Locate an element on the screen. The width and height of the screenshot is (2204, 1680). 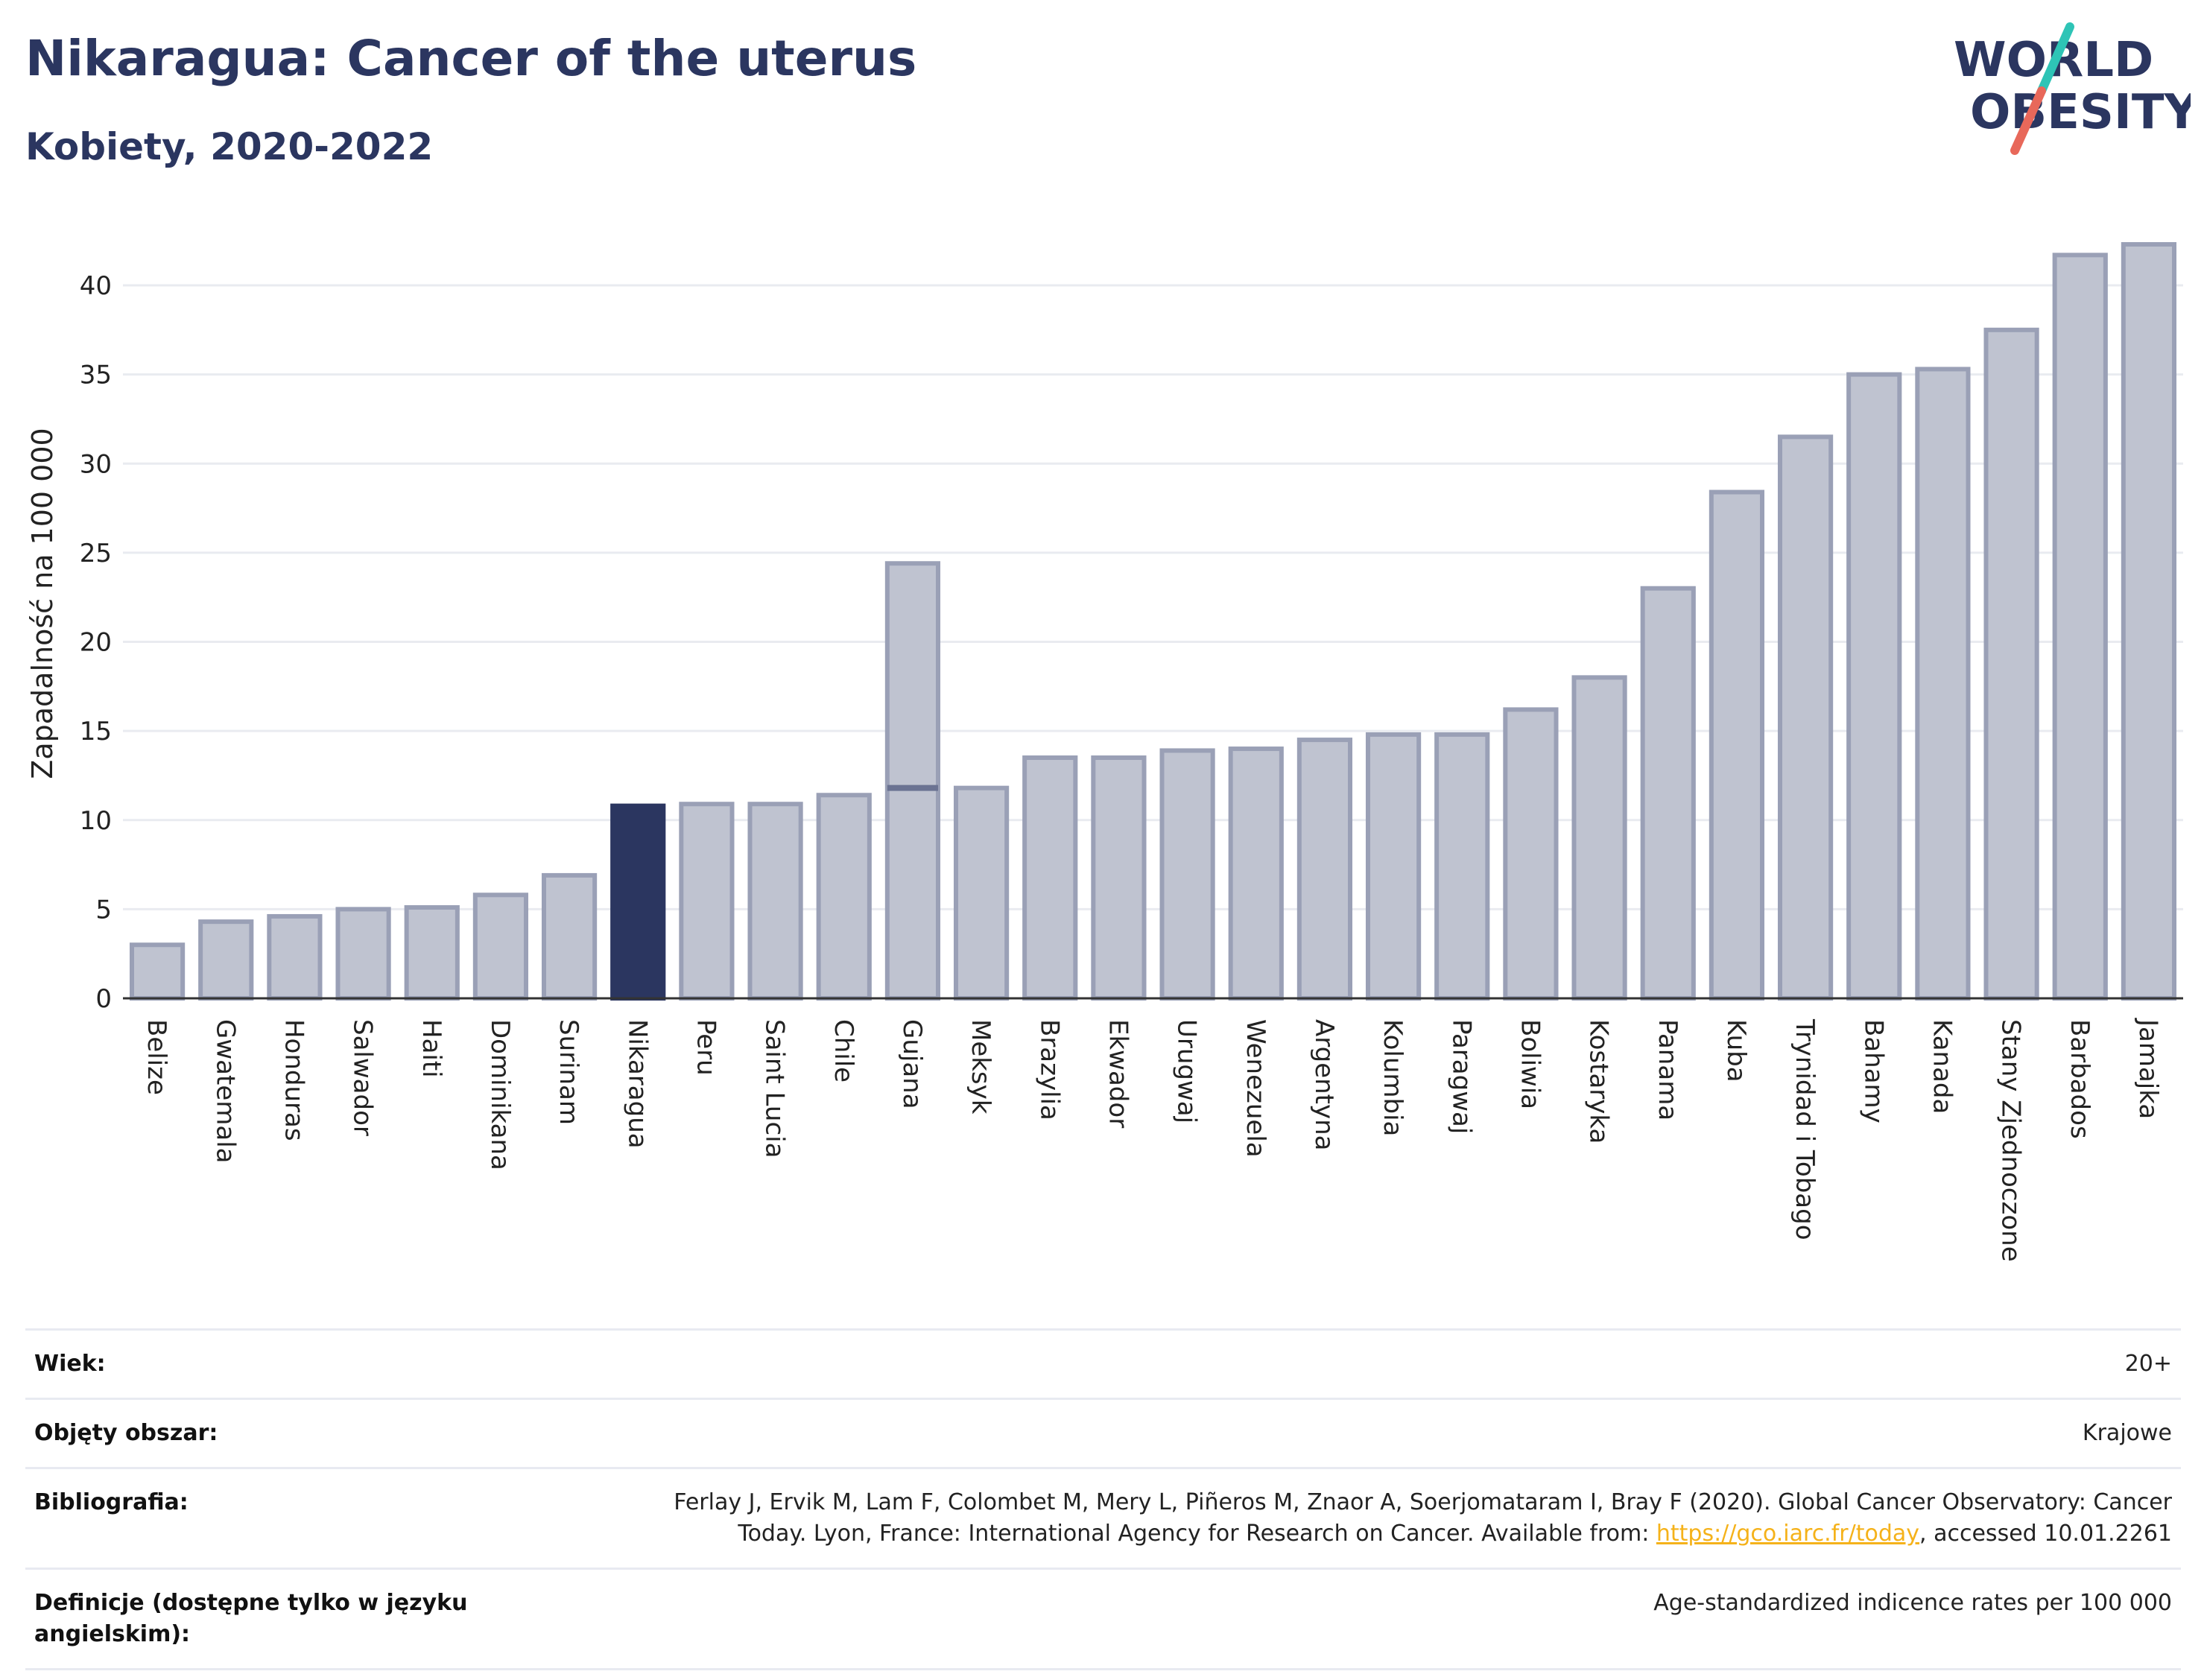
y-tick-label: 25 is located at coordinates (96, 553).